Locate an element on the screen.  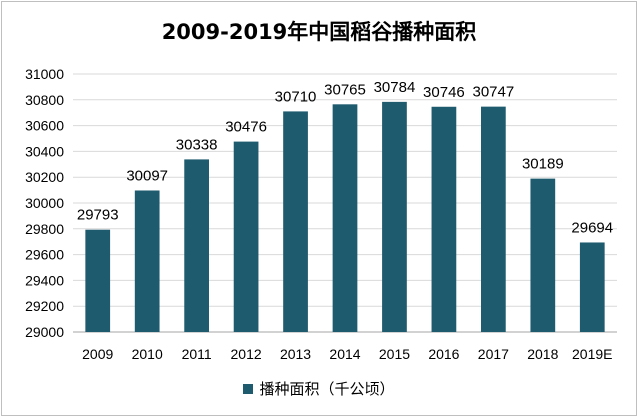
chart-title: 2009-2019年中国稻谷播种面积 is located at coordinates (319, 32).